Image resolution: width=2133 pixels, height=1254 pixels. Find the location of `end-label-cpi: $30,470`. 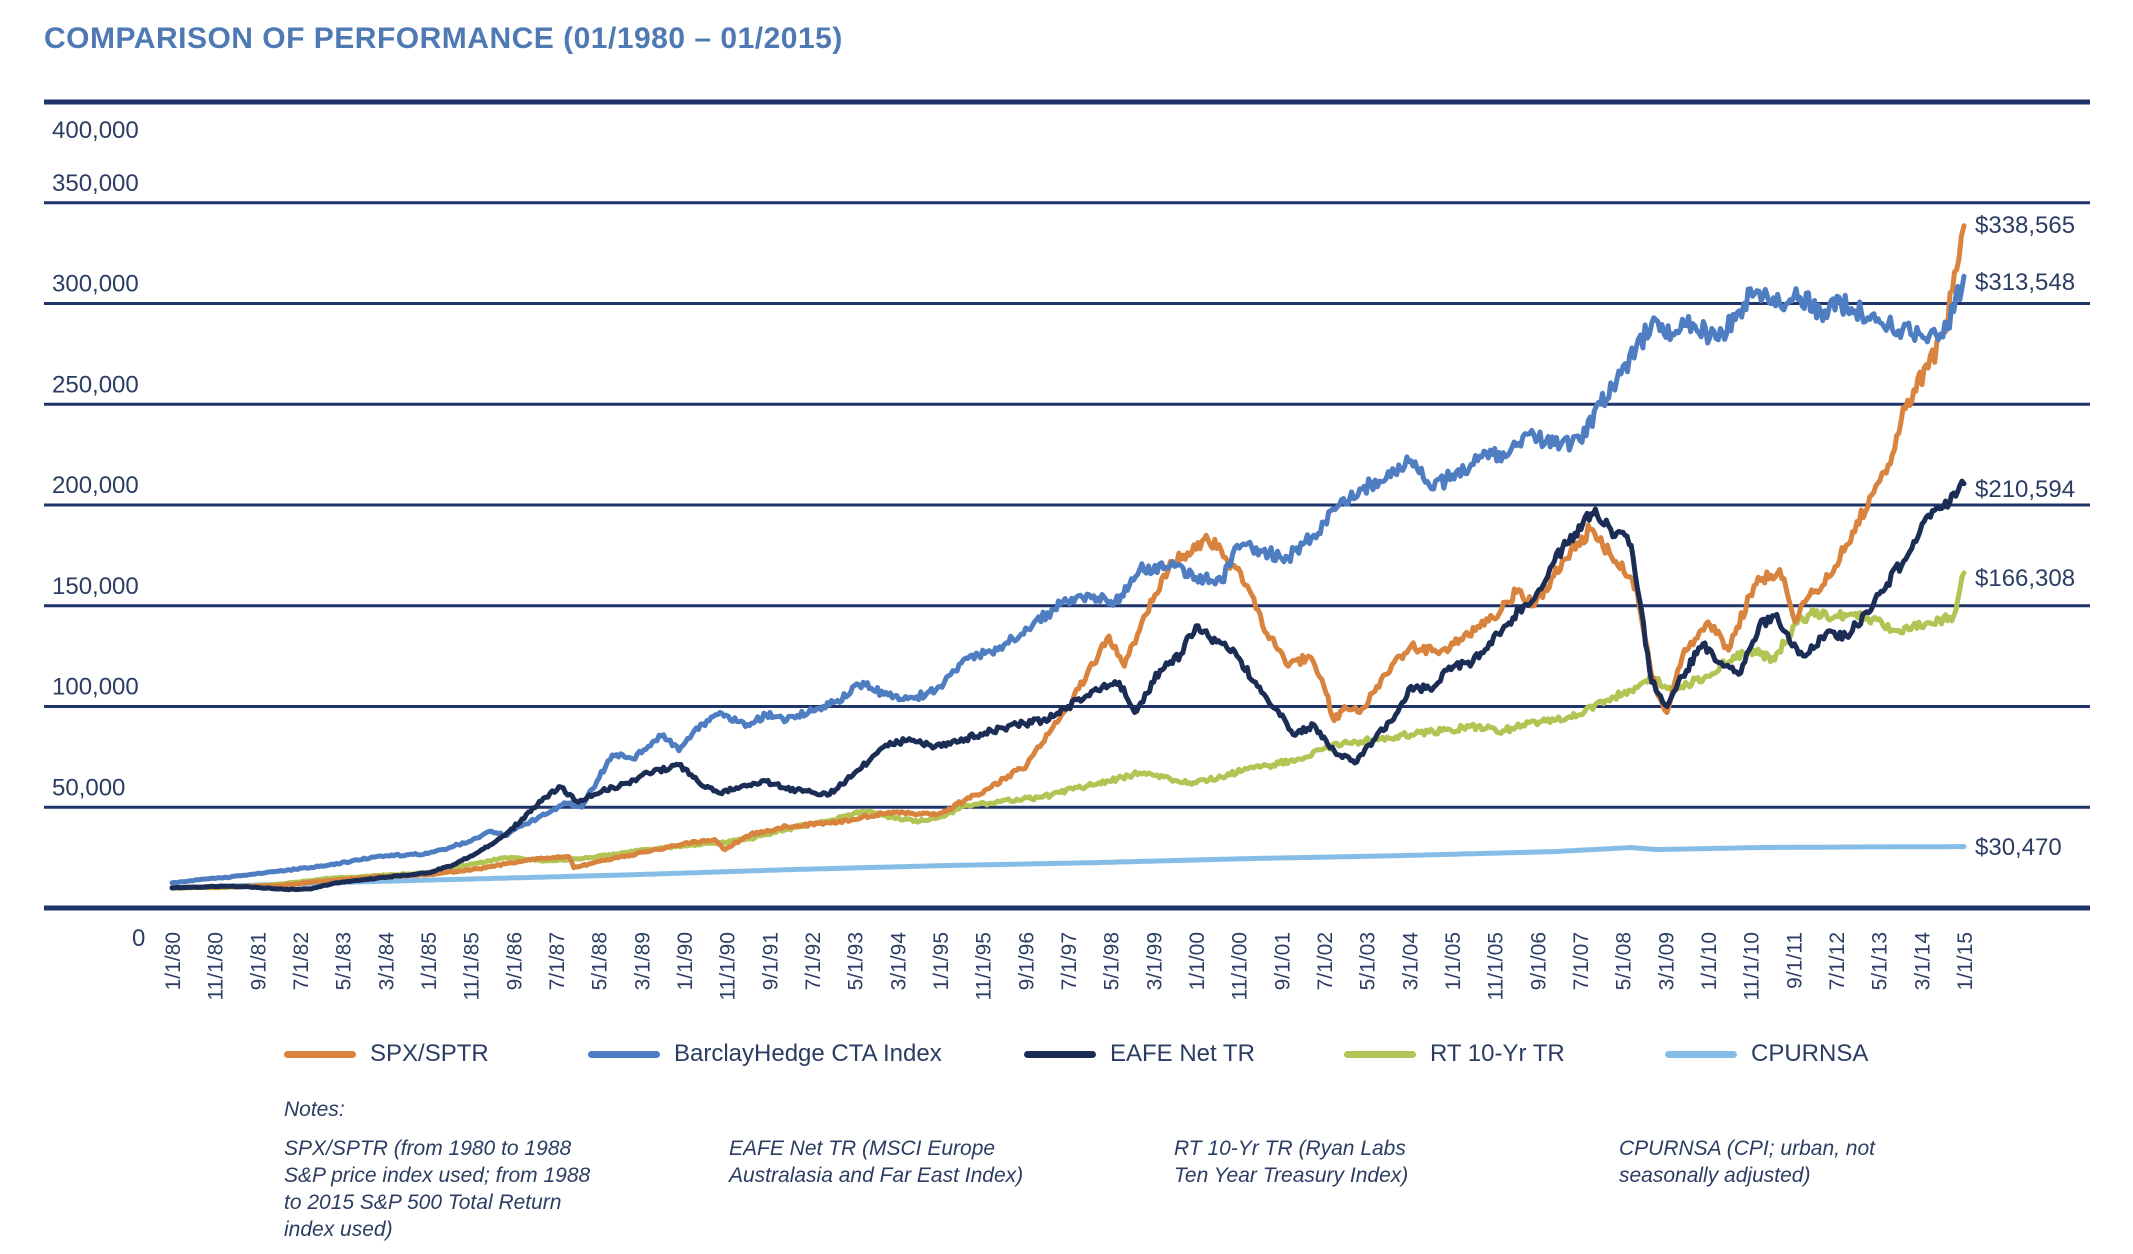

end-label-cpi: $30,470 is located at coordinates (2018, 847).